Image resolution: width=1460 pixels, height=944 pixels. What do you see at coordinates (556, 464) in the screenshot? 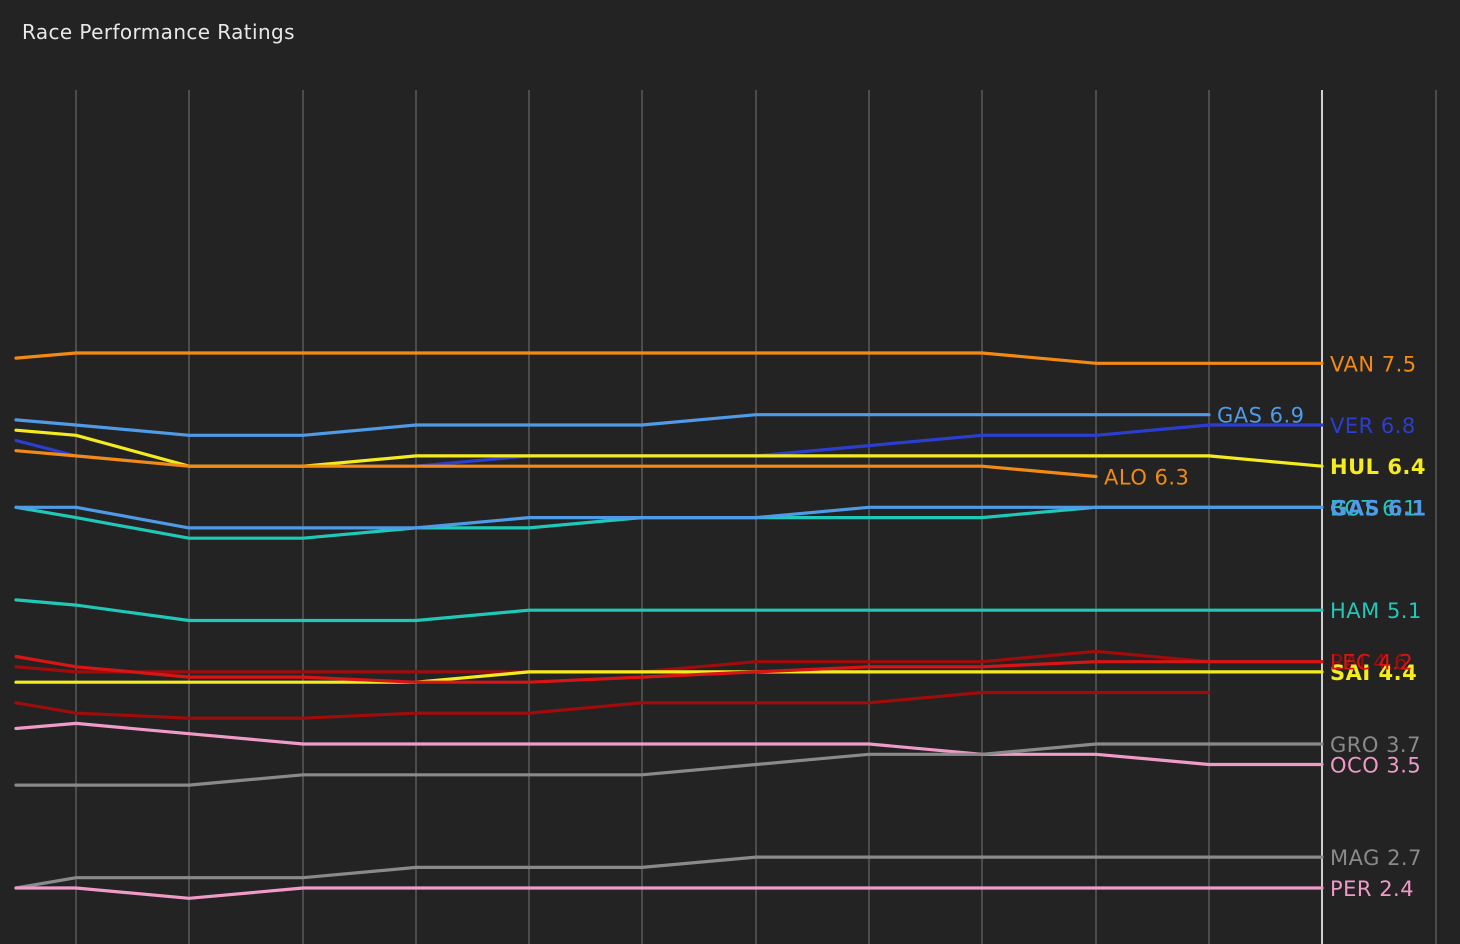
I see `series-line-alo` at bounding box center [556, 464].